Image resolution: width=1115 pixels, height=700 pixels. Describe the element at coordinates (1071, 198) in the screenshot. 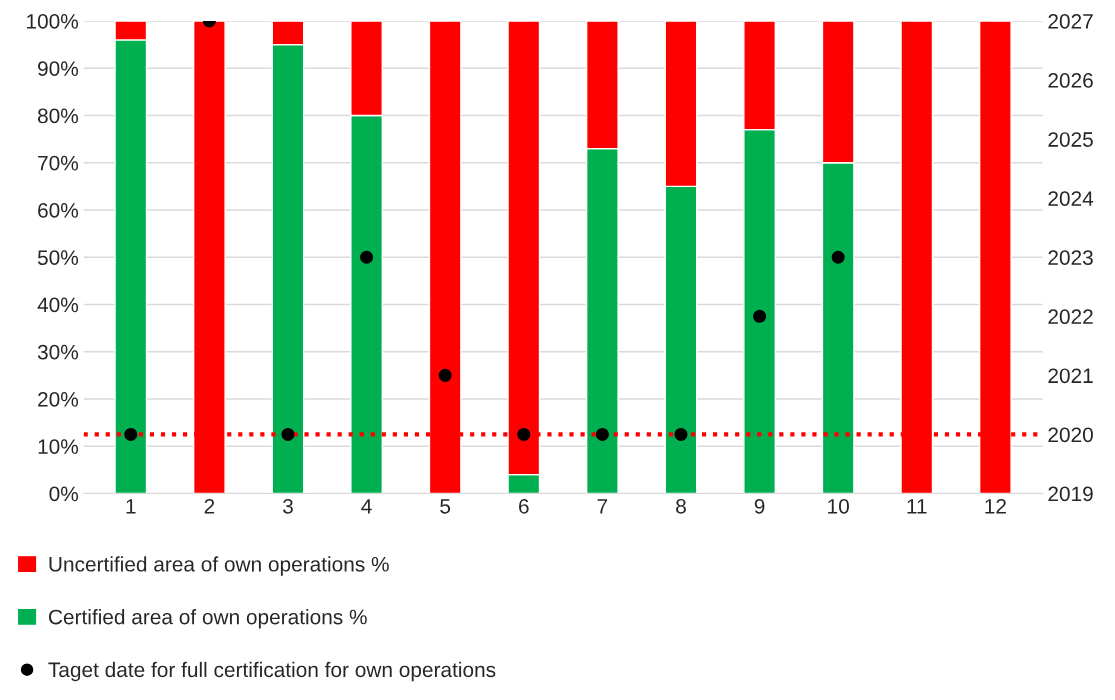

I see `y2-tick-label: 2024` at that location.